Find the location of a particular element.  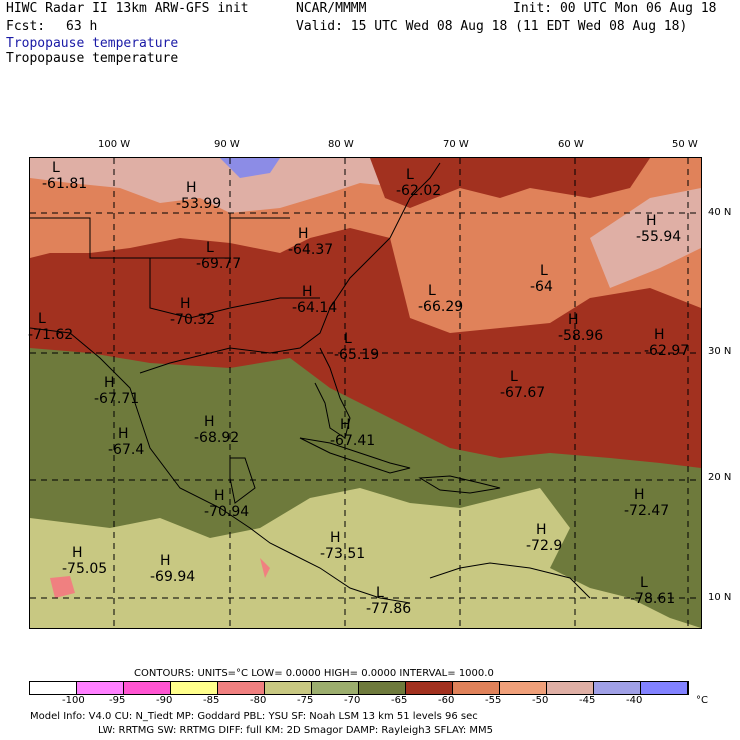

pressure-center-value: -67.71 is located at coordinates (117, 399).